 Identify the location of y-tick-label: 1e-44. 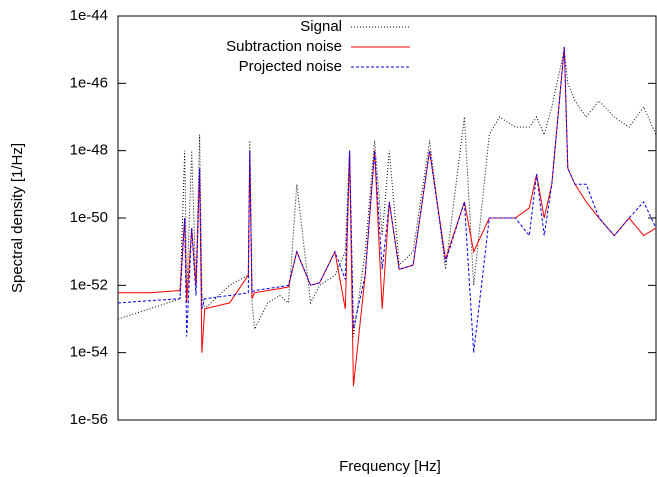
(89, 15).